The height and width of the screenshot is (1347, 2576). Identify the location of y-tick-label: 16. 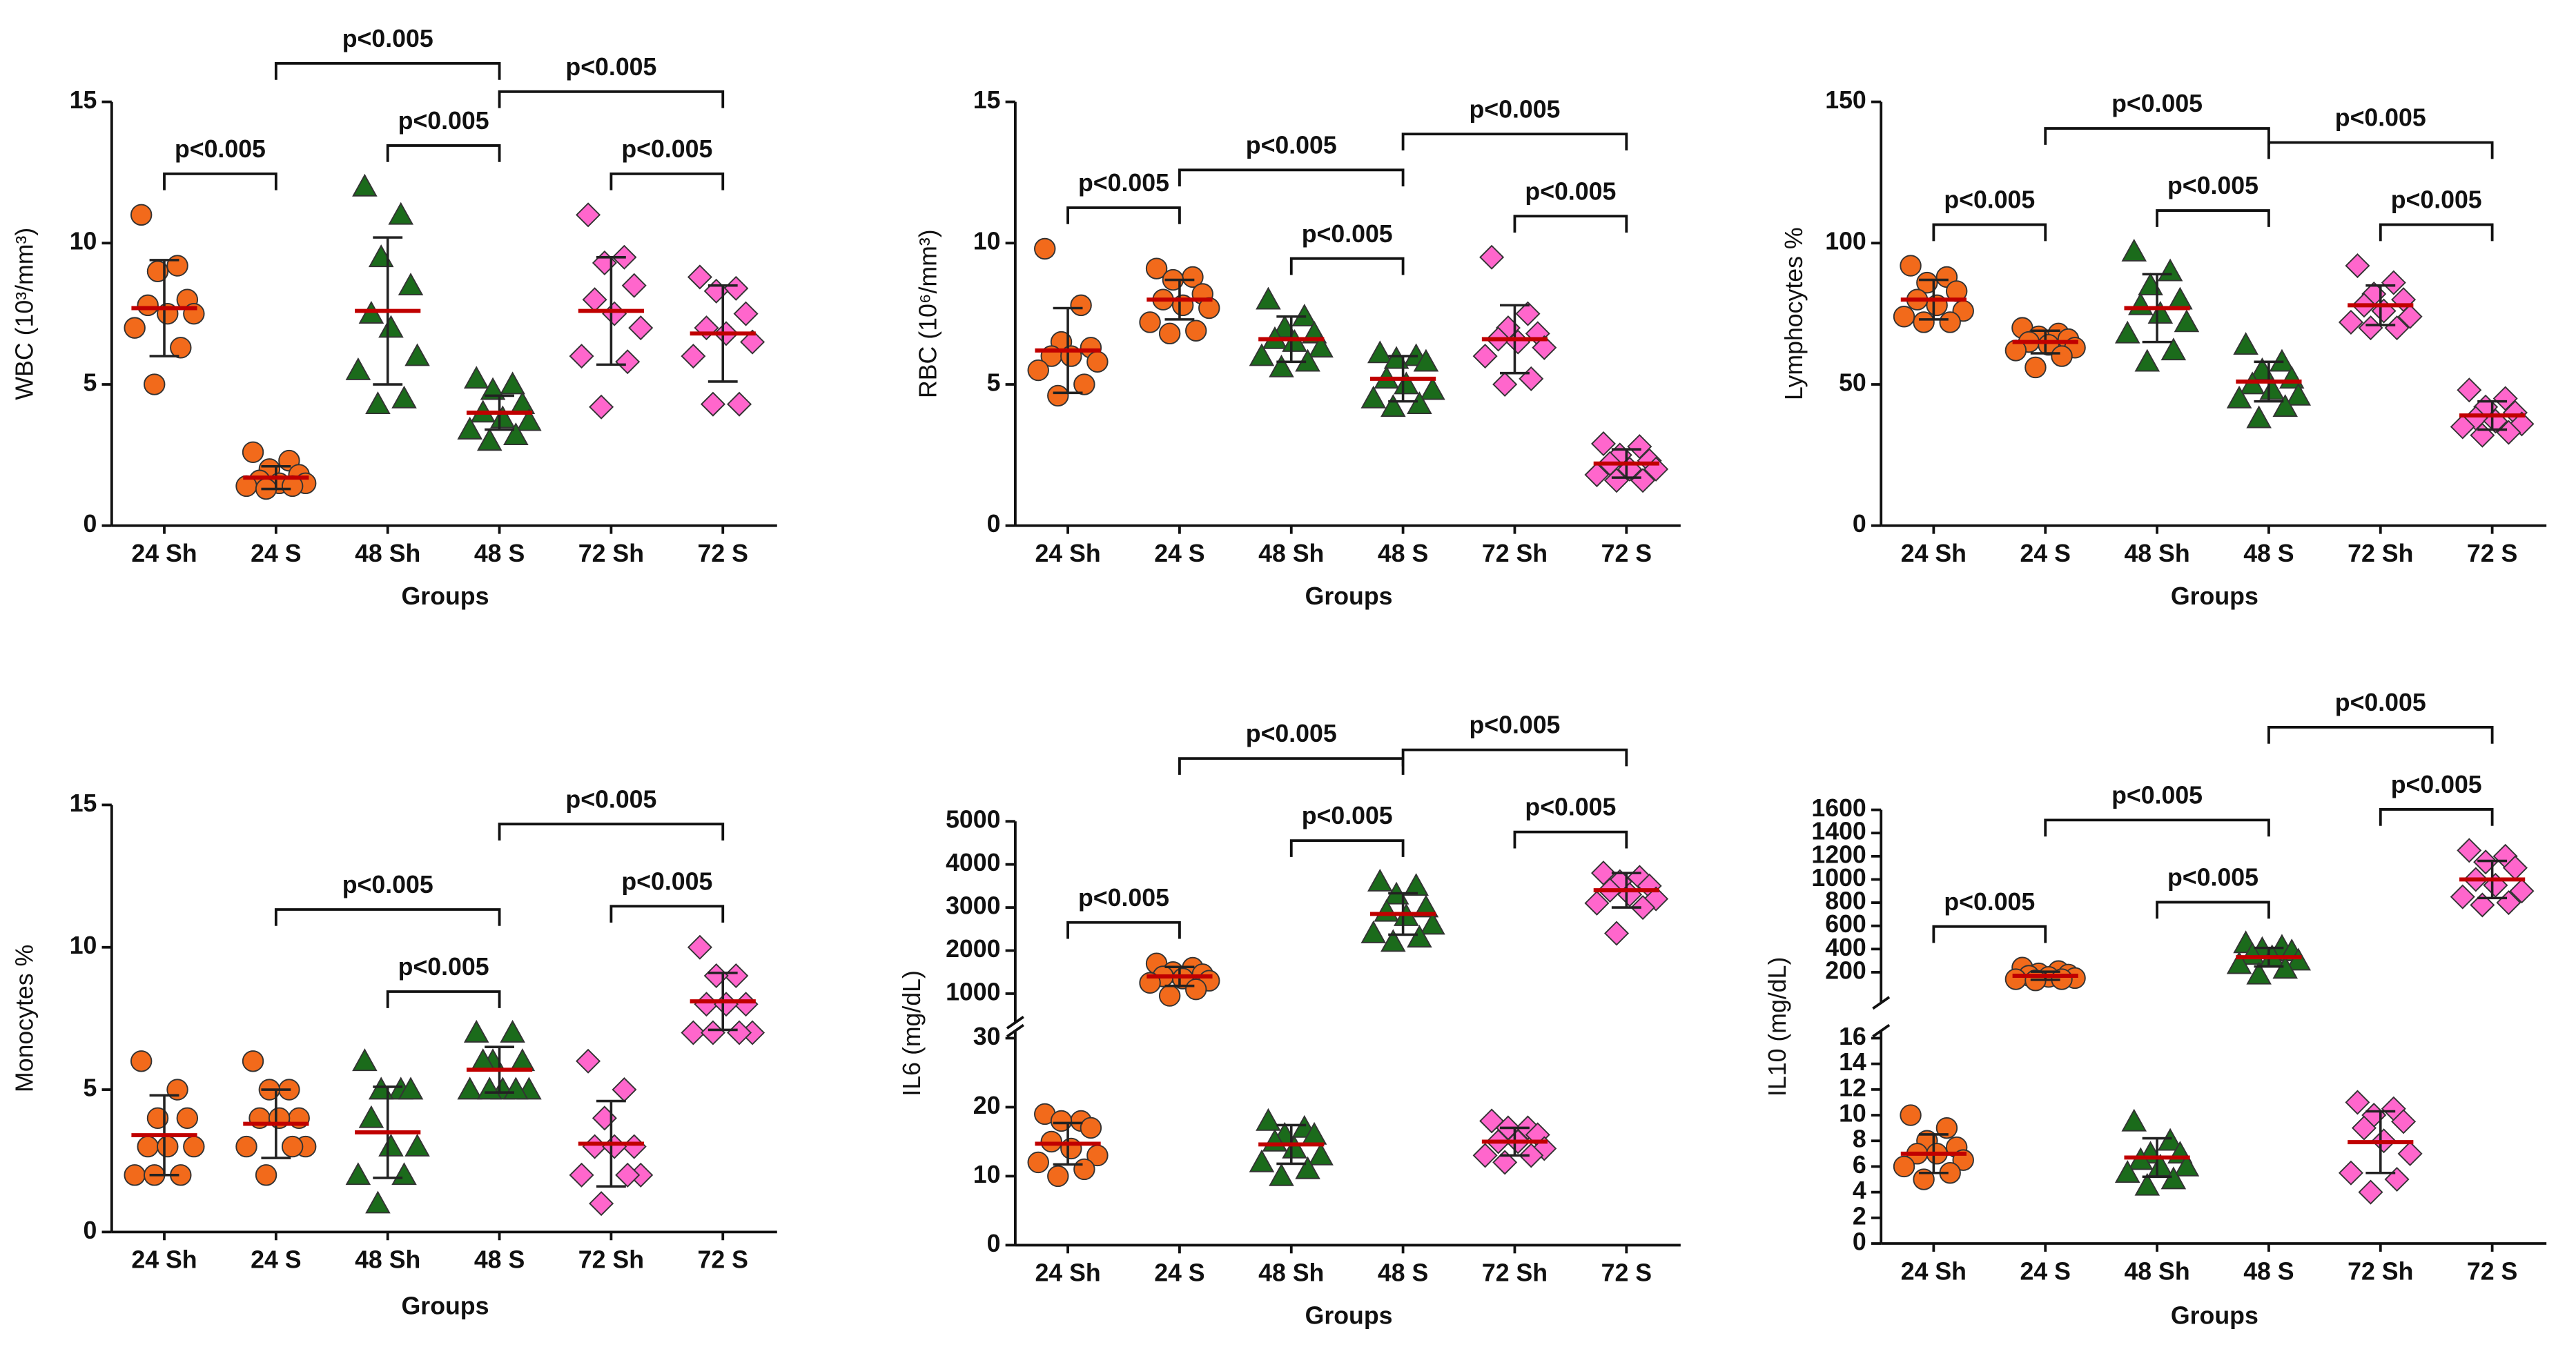
(1852, 1036).